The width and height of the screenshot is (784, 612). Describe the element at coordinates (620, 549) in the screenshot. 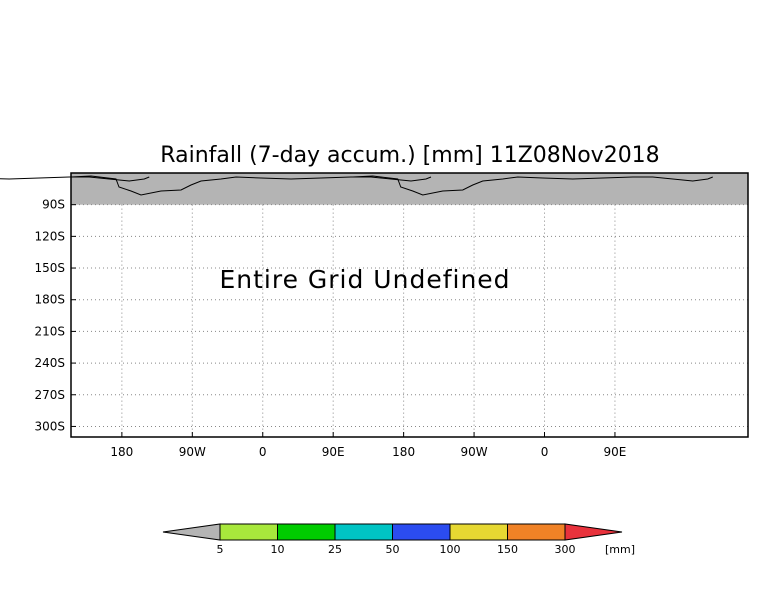

I see `colorbar-unit-label: [mm]` at that location.